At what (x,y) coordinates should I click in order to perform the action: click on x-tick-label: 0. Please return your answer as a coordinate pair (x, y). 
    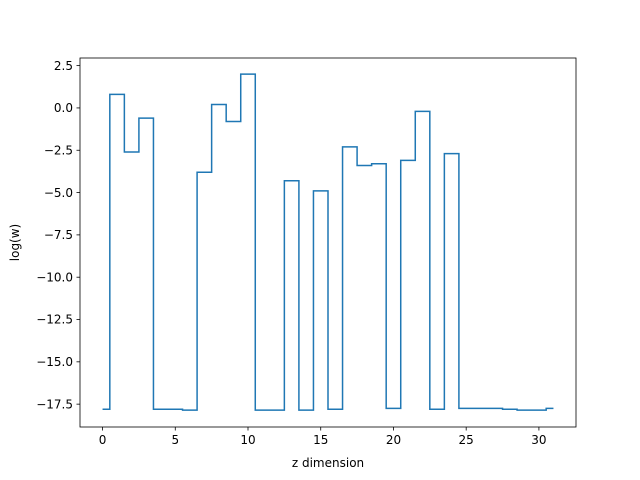
    Looking at the image, I should click on (103, 440).